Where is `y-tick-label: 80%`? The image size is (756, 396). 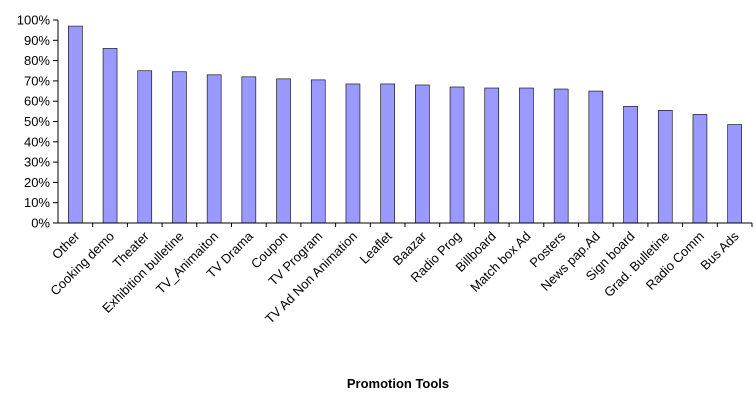
y-tick-label: 80% is located at coordinates (37, 60).